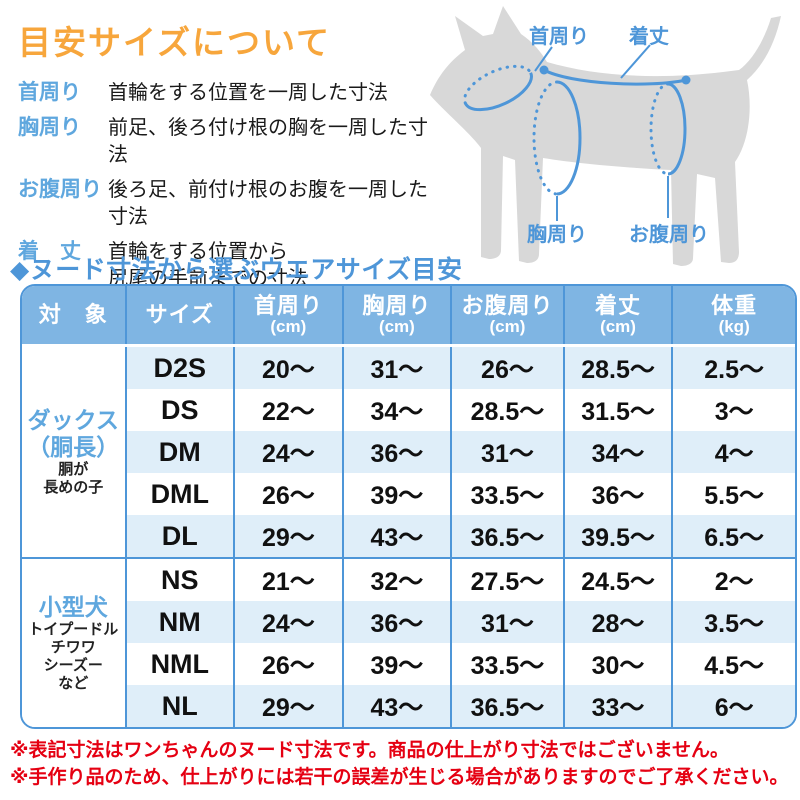  What do you see at coordinates (635, 61) in the screenshot?
I see `length-label-leader` at bounding box center [635, 61].